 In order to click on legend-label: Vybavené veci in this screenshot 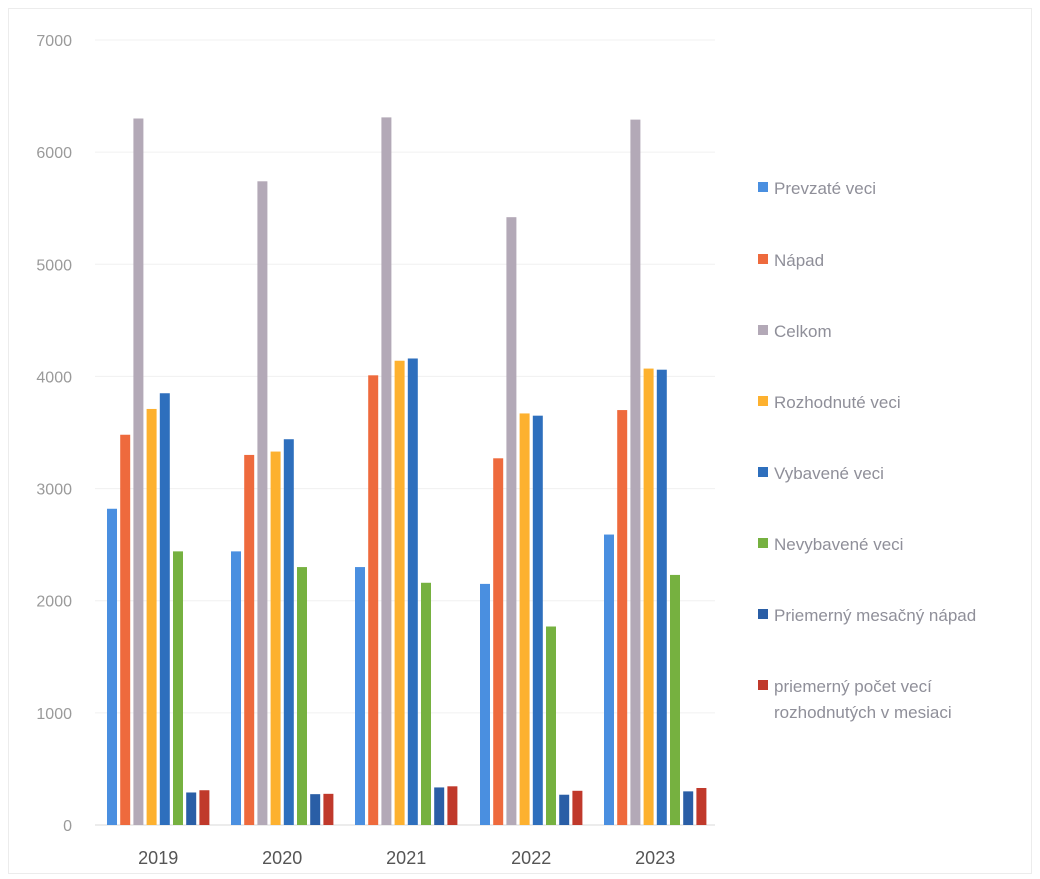, I will do `click(829, 473)`.